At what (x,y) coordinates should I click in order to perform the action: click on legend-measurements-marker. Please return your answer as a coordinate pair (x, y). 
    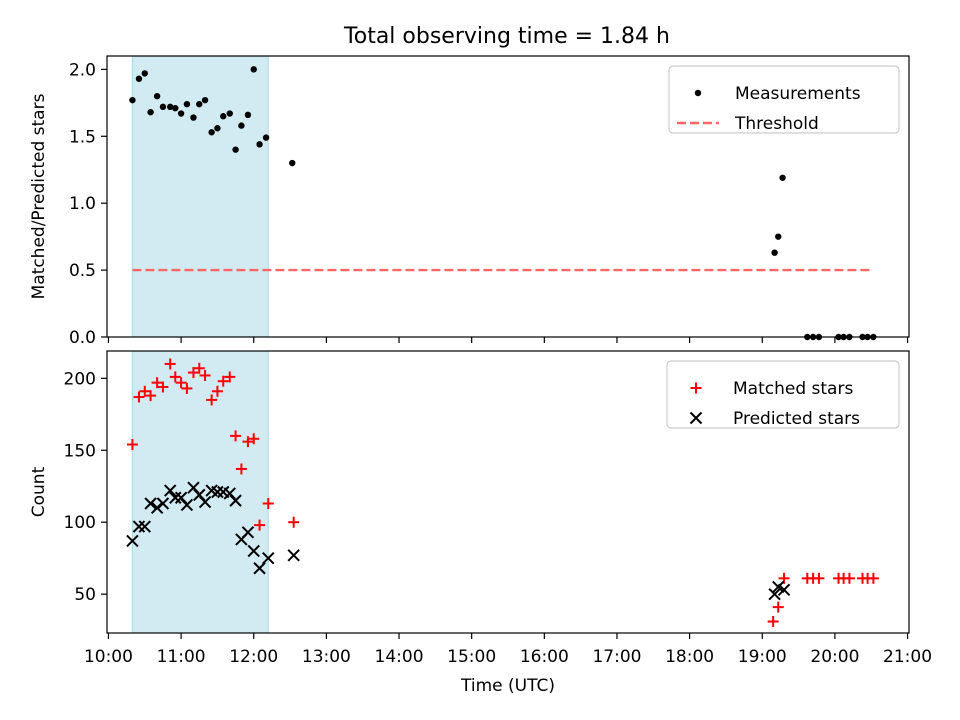
    Looking at the image, I should click on (698, 93).